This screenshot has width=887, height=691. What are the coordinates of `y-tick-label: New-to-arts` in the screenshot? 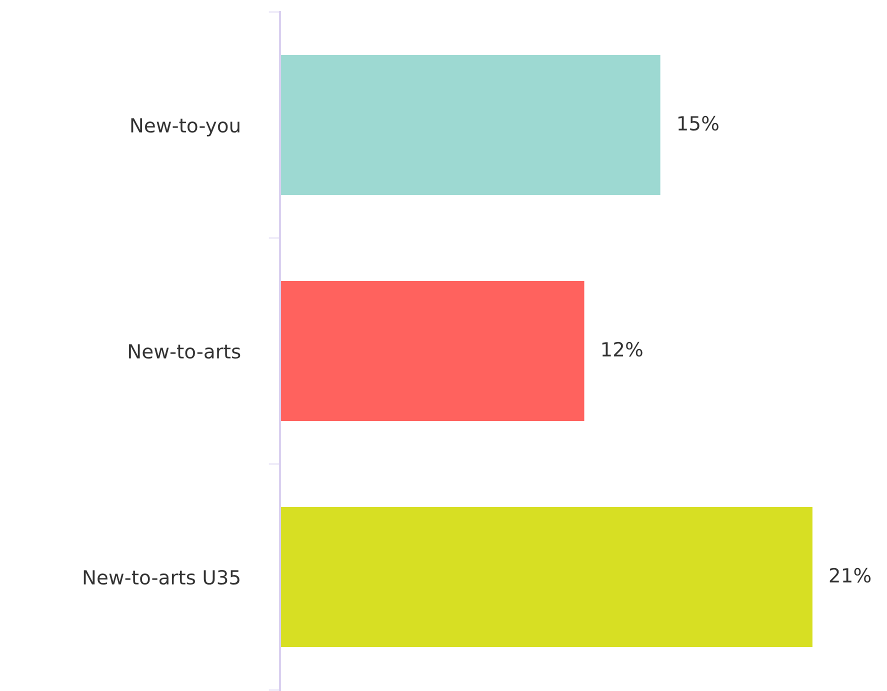 It's located at (184, 351).